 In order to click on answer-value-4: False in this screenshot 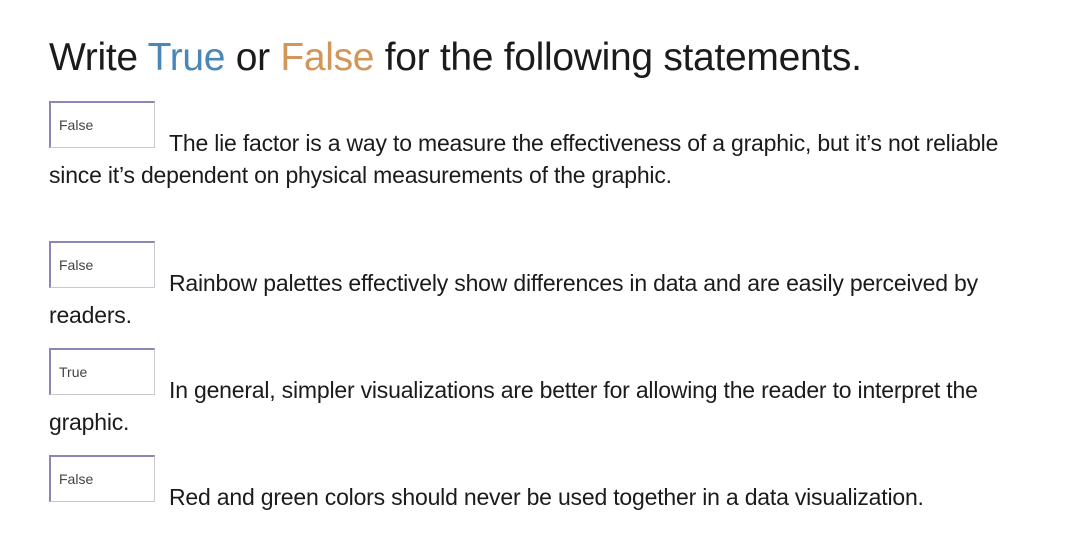, I will do `click(76, 479)`.